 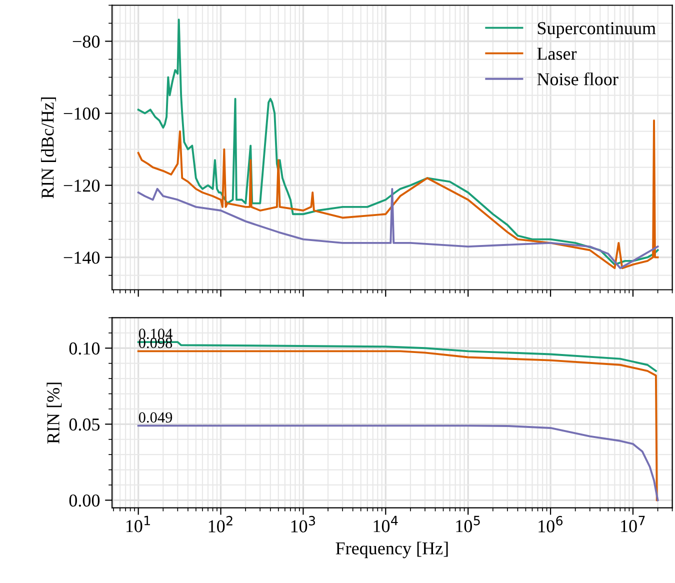 What do you see at coordinates (82, 258) in the screenshot?
I see `y-tick-label: −140` at bounding box center [82, 258].